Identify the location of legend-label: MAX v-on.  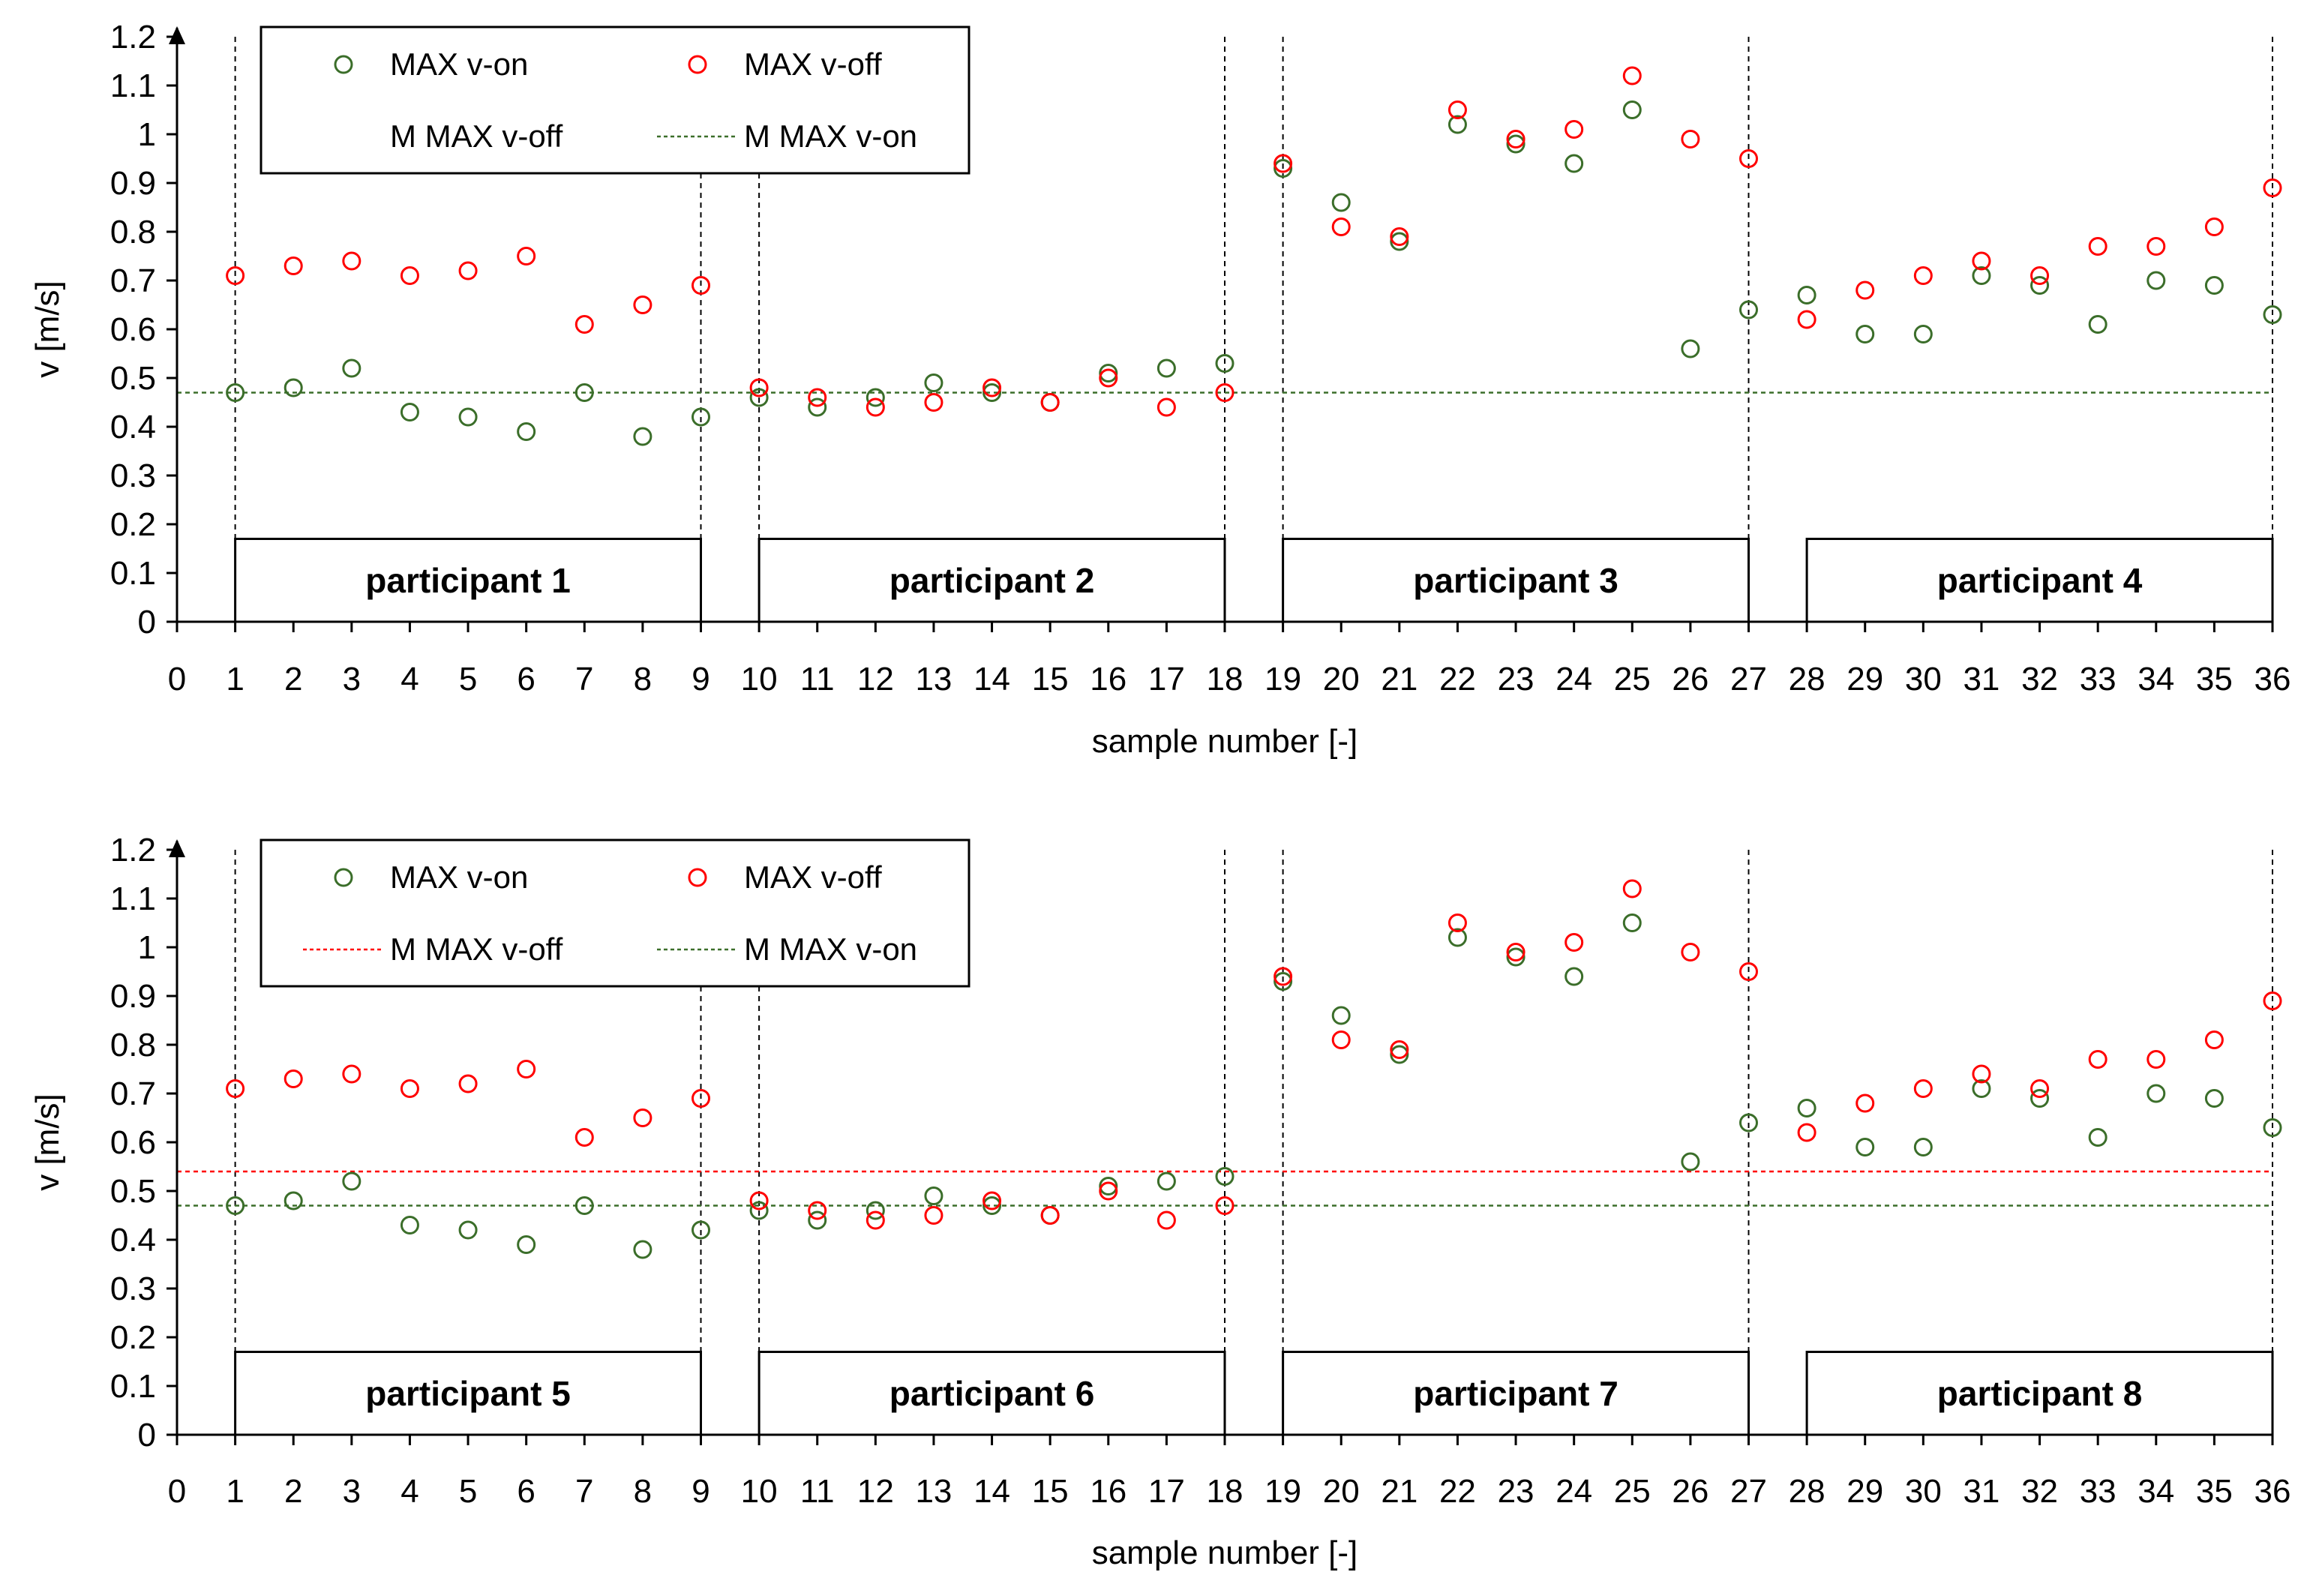
(459, 64).